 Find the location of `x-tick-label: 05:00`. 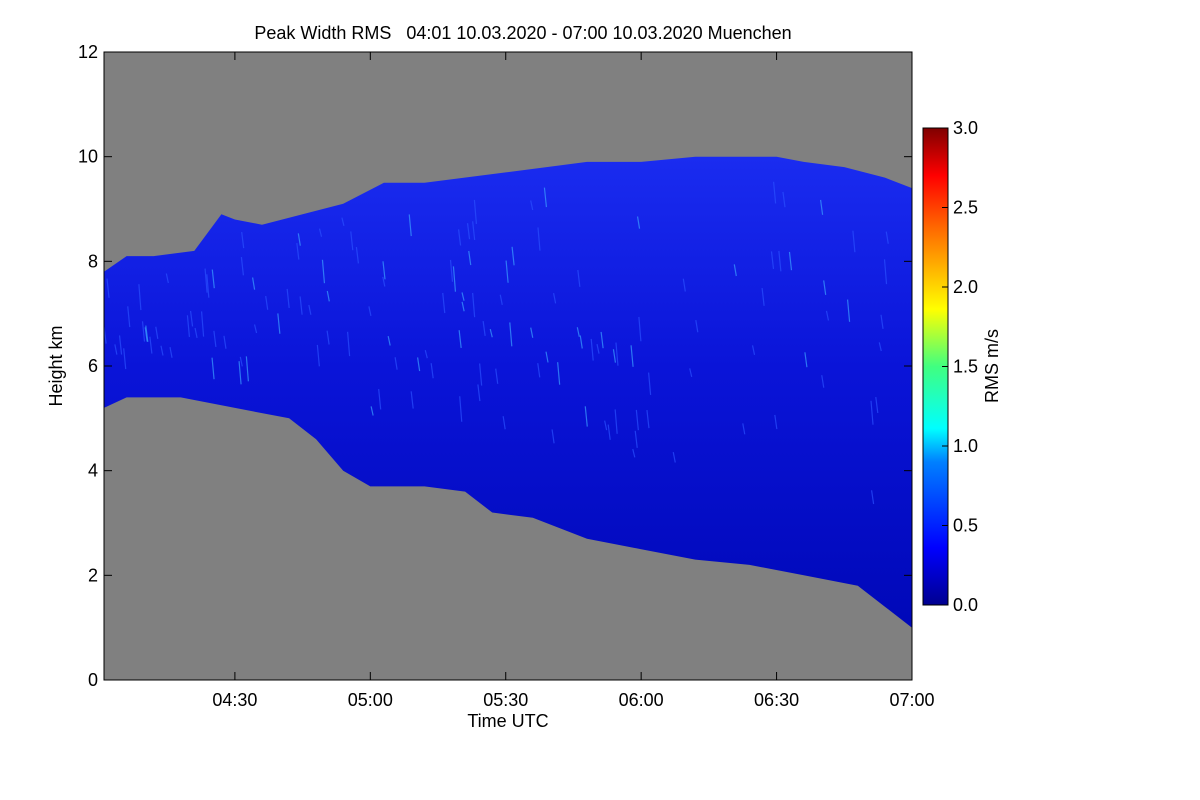

x-tick-label: 05:00 is located at coordinates (370, 700).